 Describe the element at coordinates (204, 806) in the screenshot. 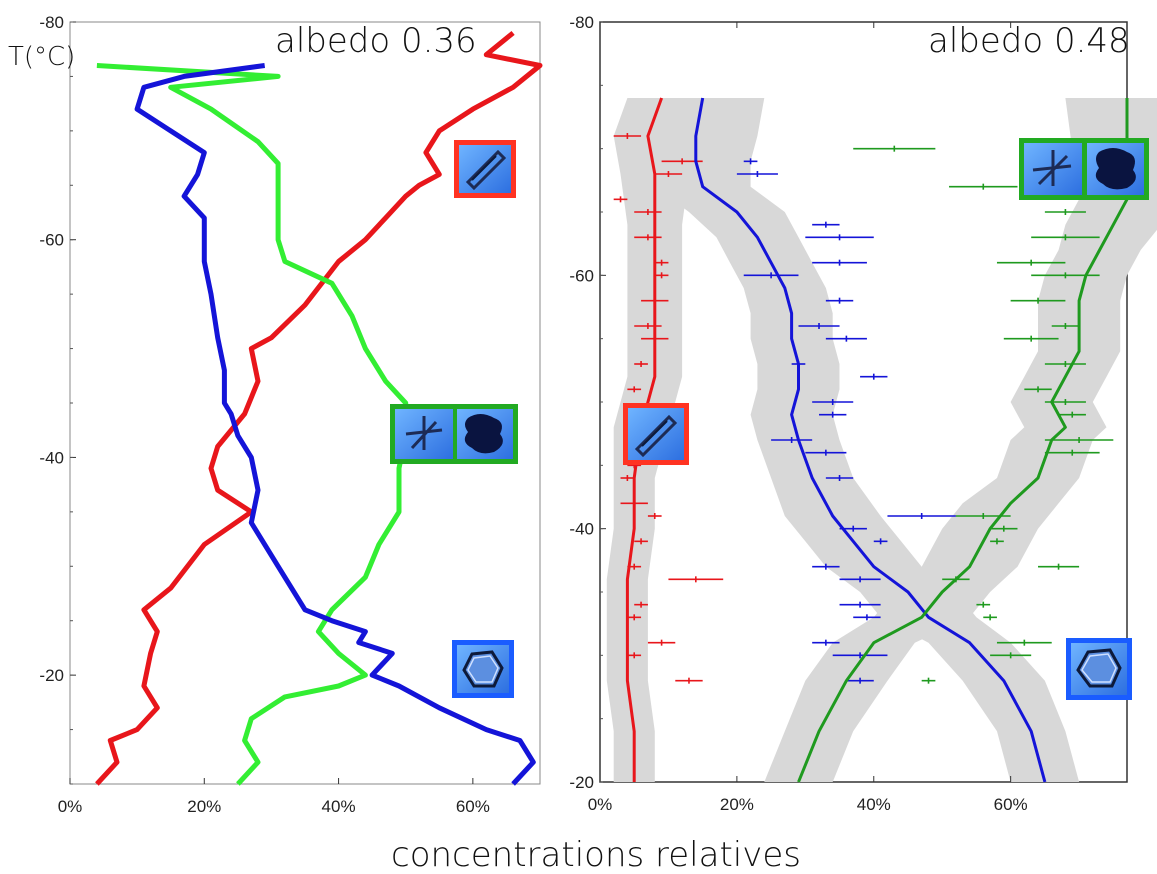

I see `left-x-tick-label: 20%` at that location.